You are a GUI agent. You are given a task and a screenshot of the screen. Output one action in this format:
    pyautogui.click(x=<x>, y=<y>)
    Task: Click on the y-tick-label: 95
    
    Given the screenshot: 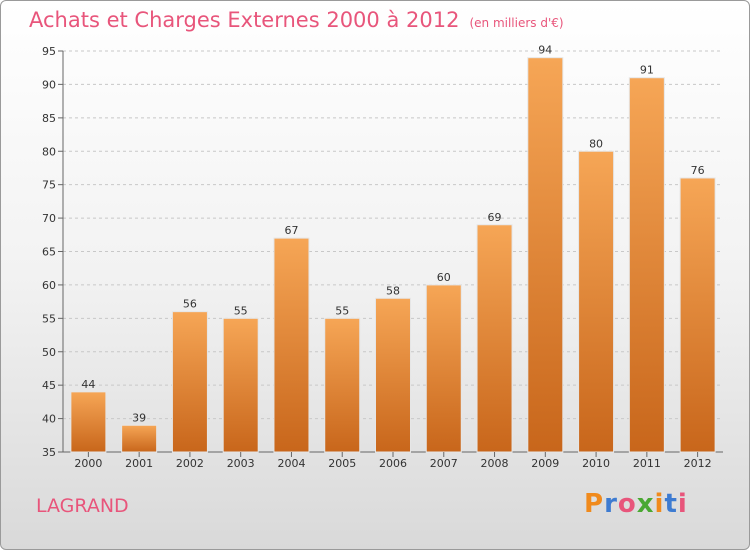 What is the action you would take?
    pyautogui.click(x=49, y=51)
    